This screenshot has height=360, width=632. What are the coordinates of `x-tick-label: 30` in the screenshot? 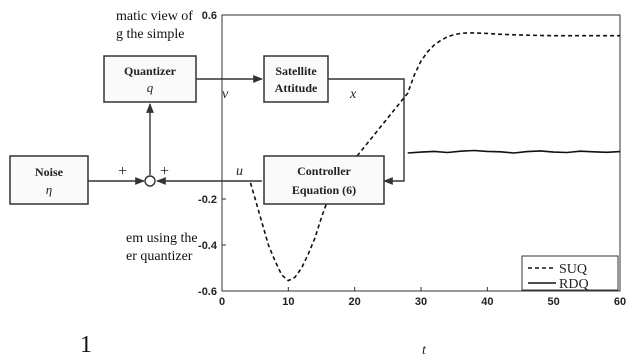 It's located at (421, 302).